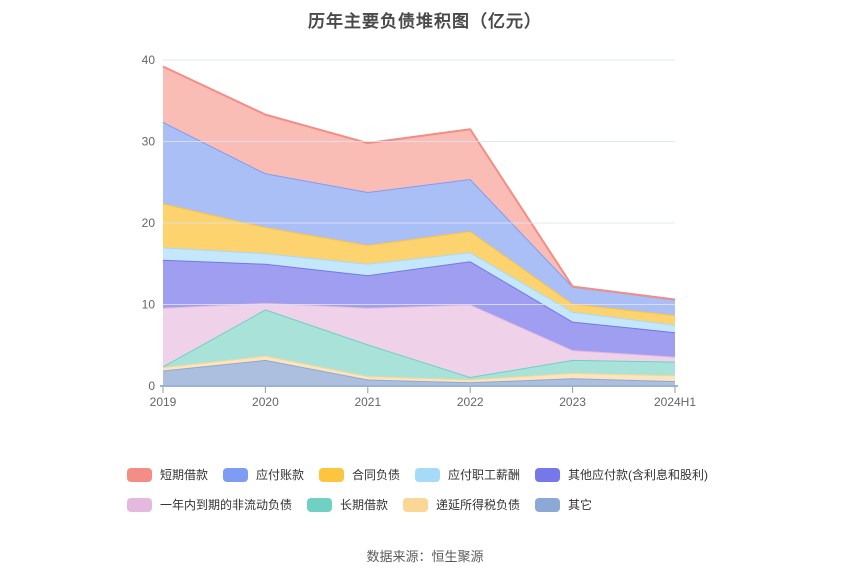 The image size is (850, 575). I want to click on legend-item-4: 其他应付款(含利息和股利), so click(621, 474).